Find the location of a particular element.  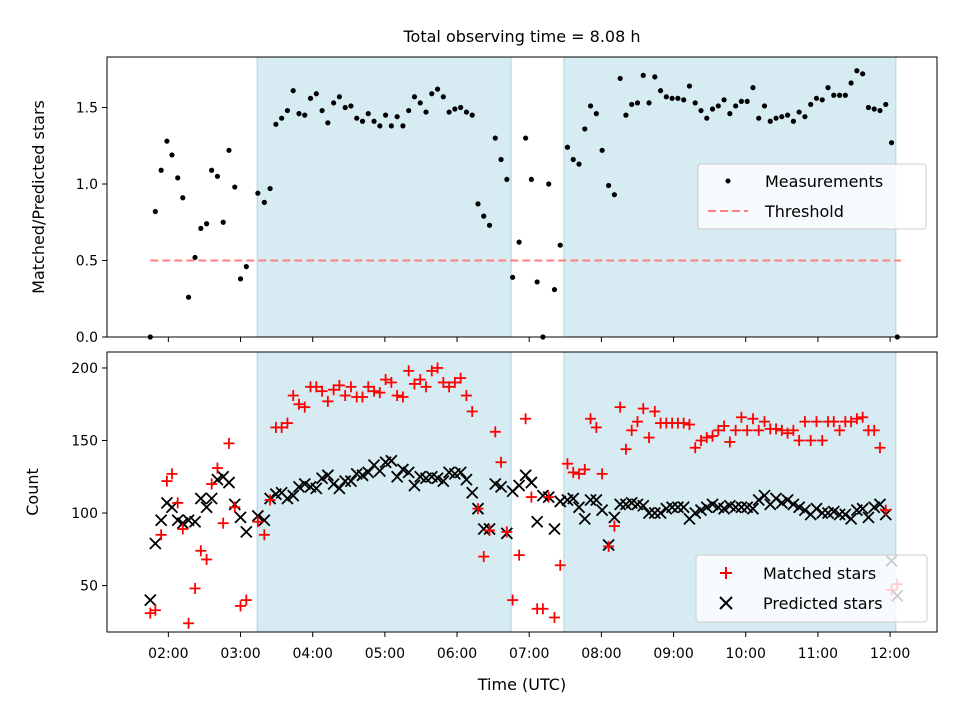

legend-predicted-marker is located at coordinates (726, 603).